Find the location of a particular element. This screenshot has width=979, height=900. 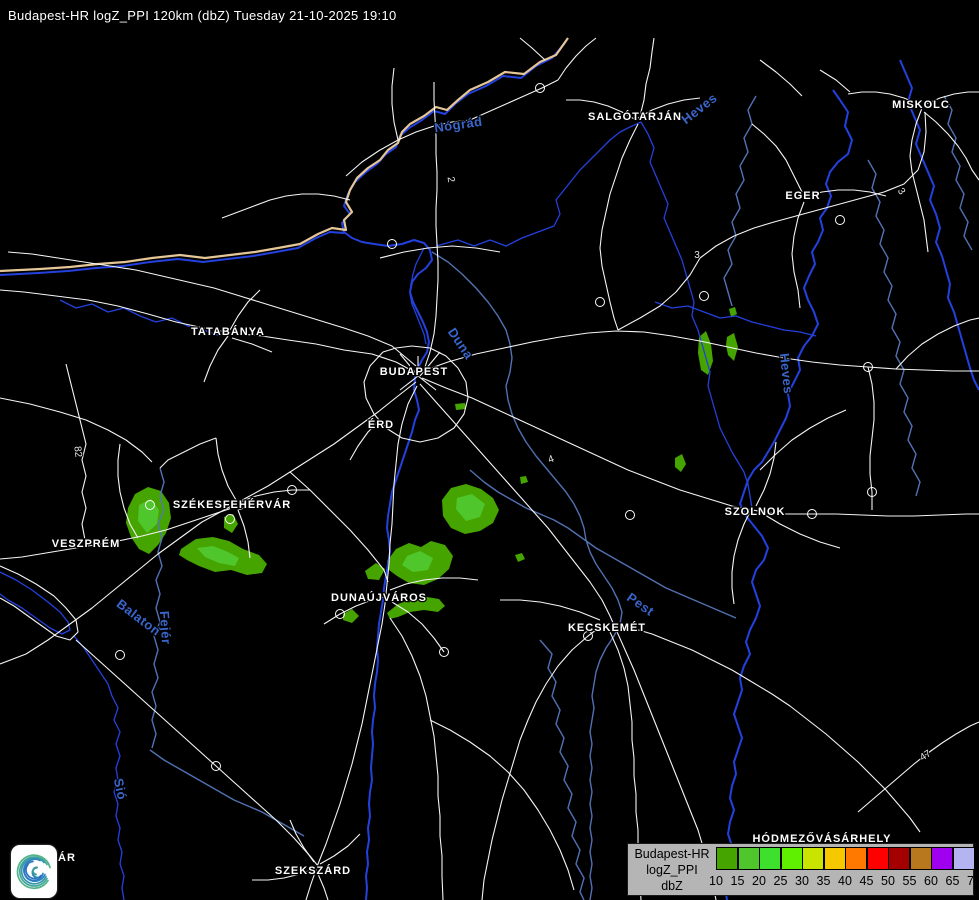

legend-tick: 40 is located at coordinates (845, 881).